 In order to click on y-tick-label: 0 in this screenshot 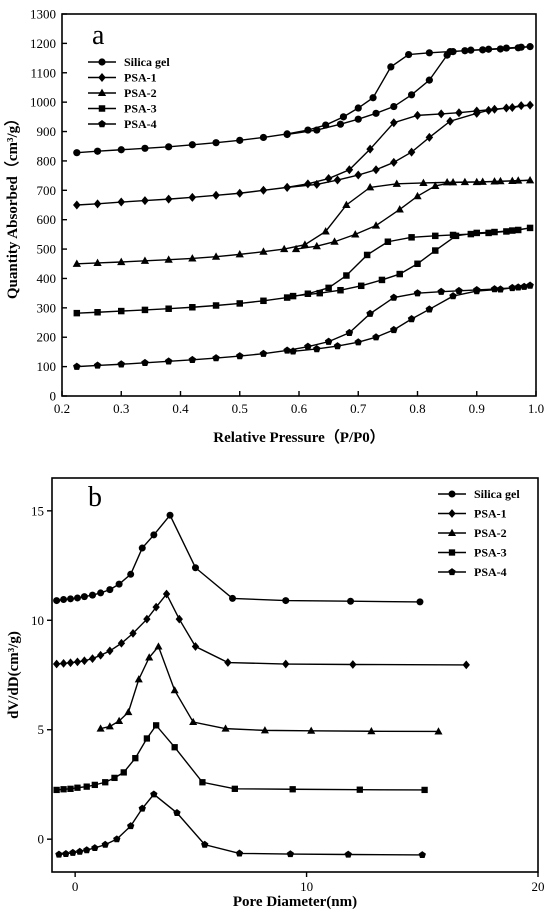, I will do `click(41, 839)`.